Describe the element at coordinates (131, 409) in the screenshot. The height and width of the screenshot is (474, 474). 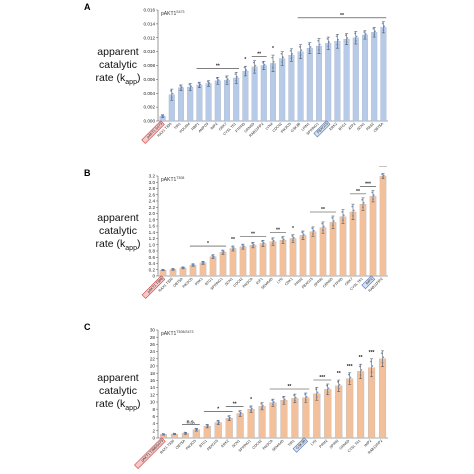
I see `y-axis-label-sub: app` at that location.